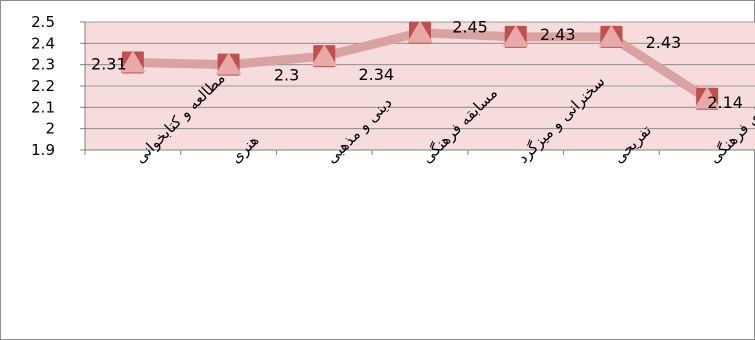  I want to click on y-tick-label: 2.2, so click(43, 86).